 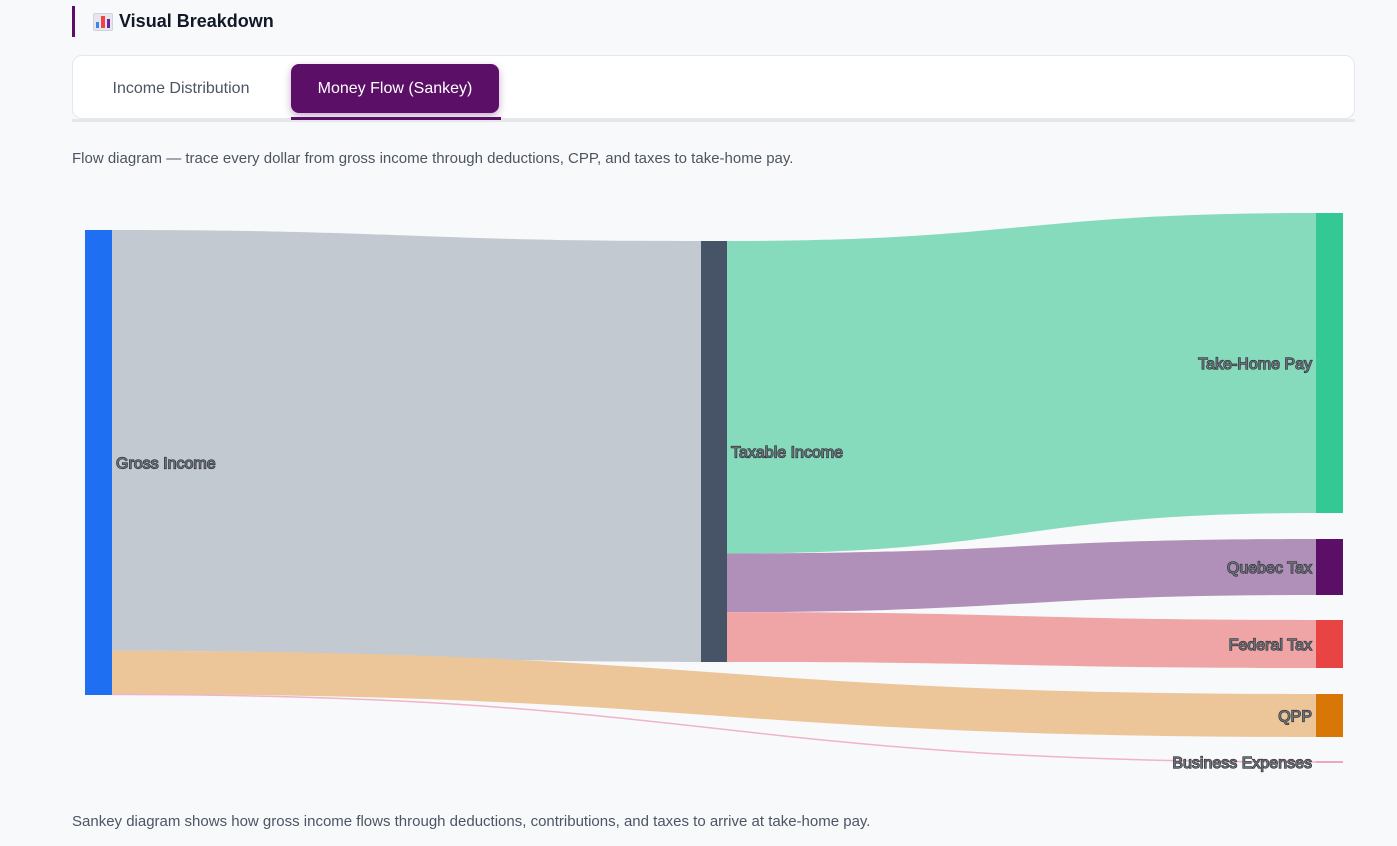 I want to click on sankey-node-taxable, so click(x=714, y=451).